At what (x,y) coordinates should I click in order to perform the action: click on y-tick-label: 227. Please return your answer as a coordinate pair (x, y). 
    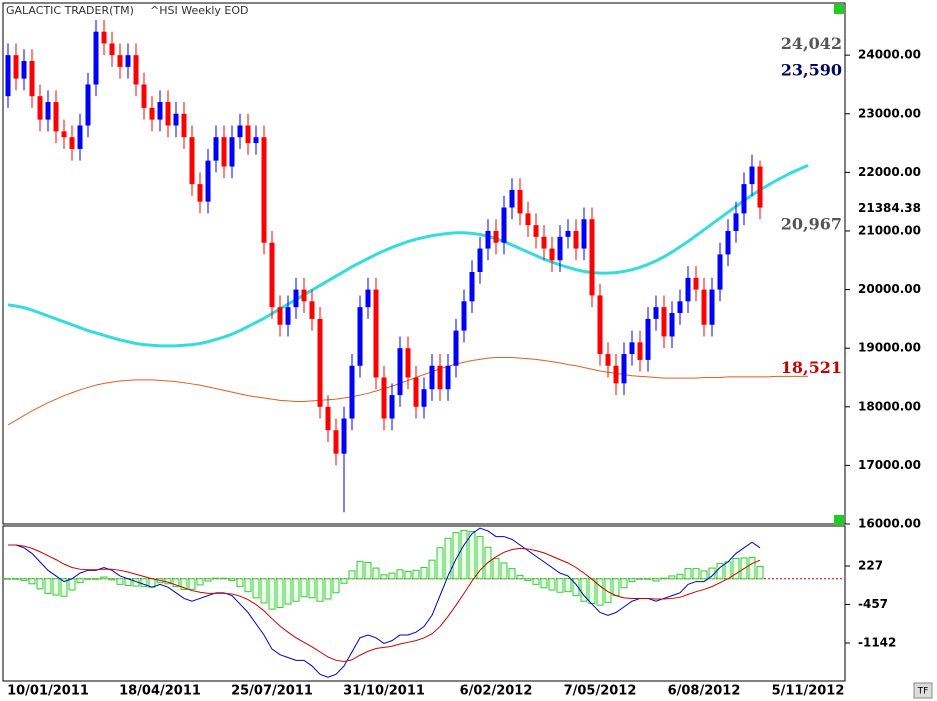
    Looking at the image, I should click on (870, 565).